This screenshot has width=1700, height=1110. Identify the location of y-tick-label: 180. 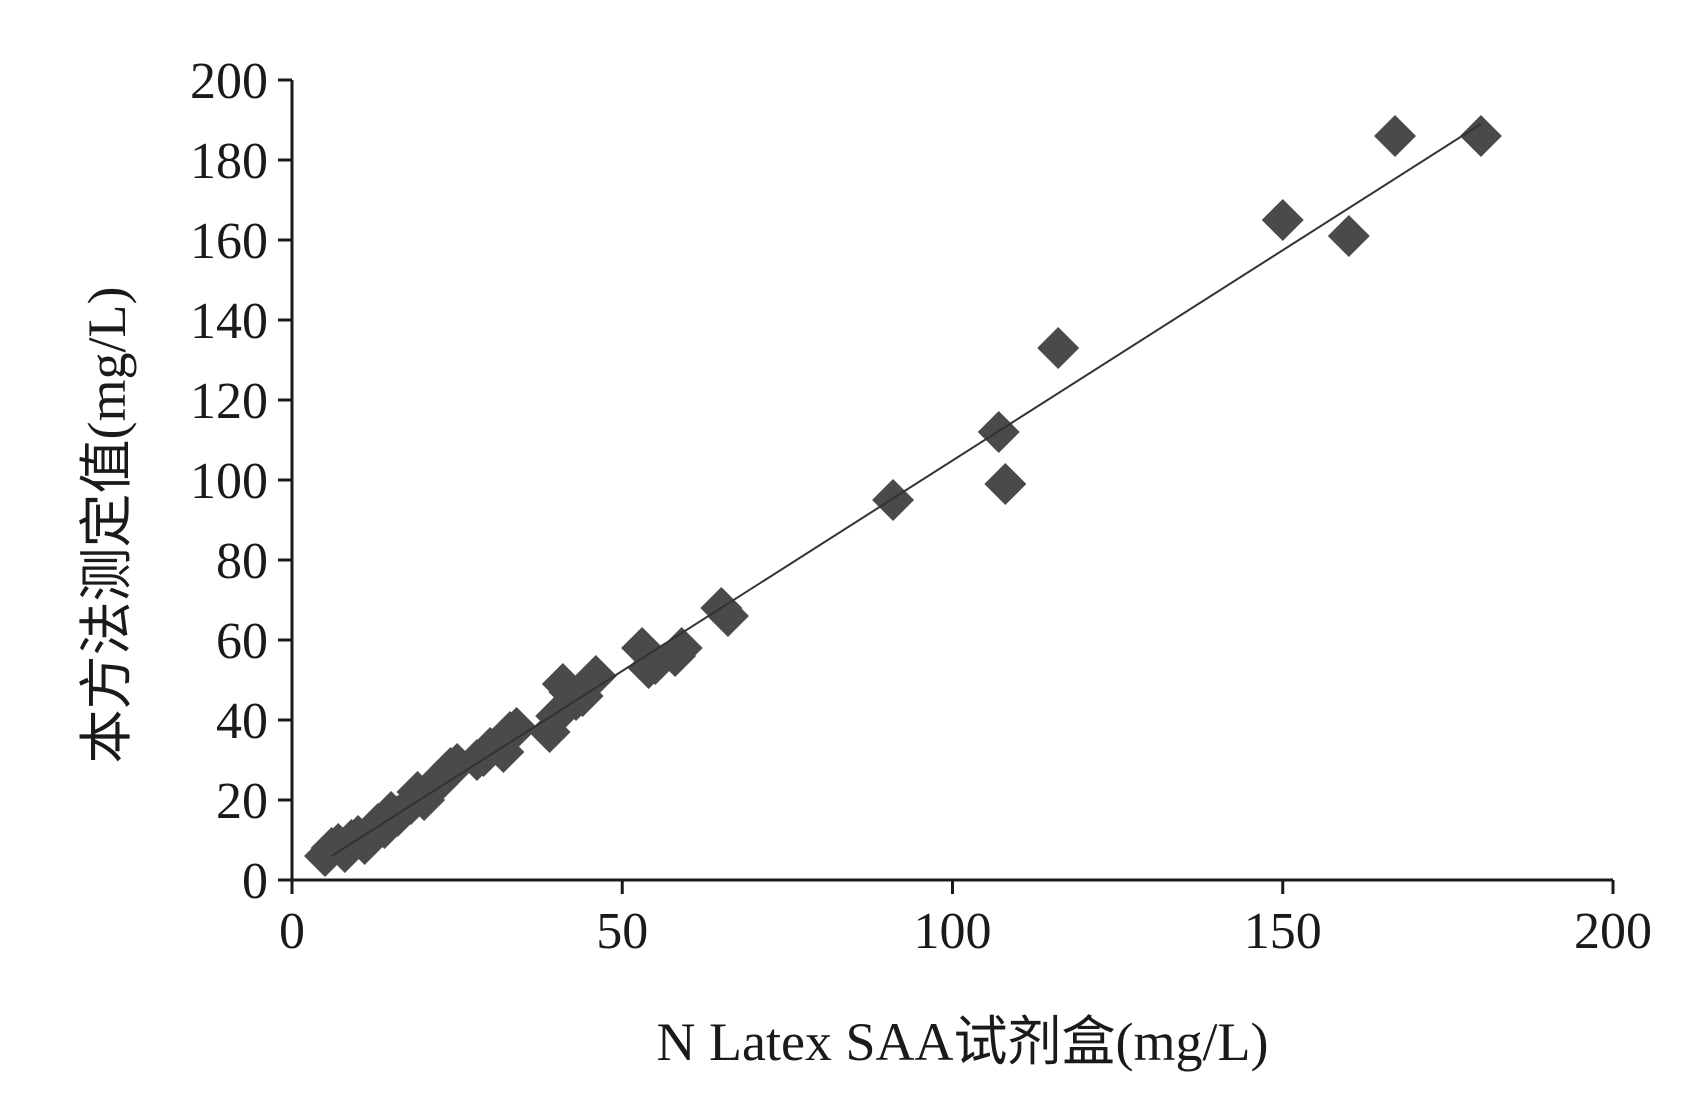
(229, 161).